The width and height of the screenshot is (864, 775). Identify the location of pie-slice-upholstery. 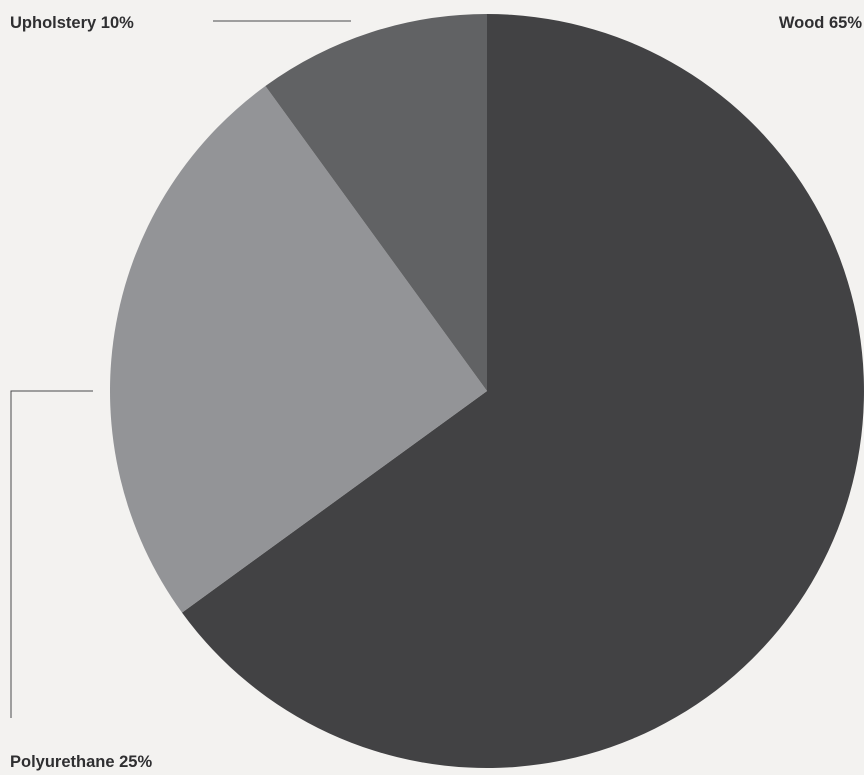
(376, 202).